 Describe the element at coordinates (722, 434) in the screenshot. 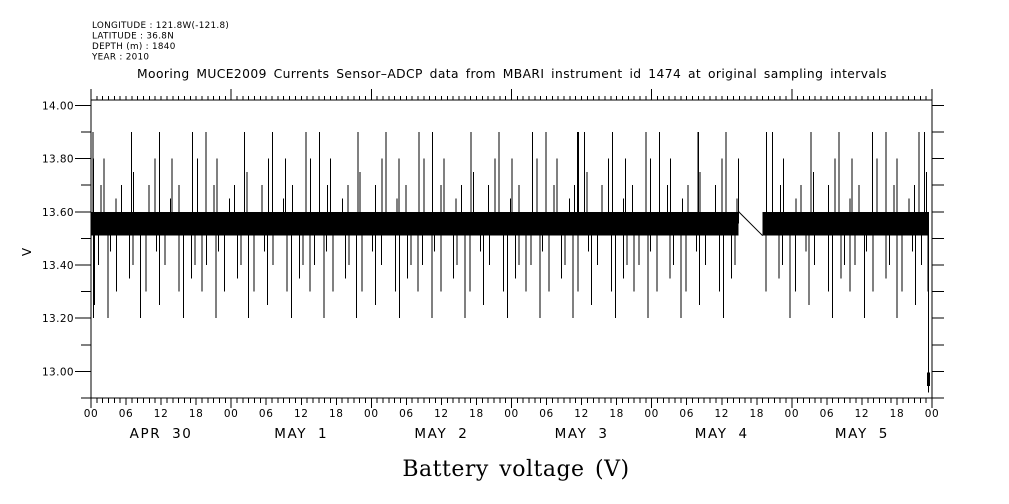

I see `day-label: MAY 4` at that location.